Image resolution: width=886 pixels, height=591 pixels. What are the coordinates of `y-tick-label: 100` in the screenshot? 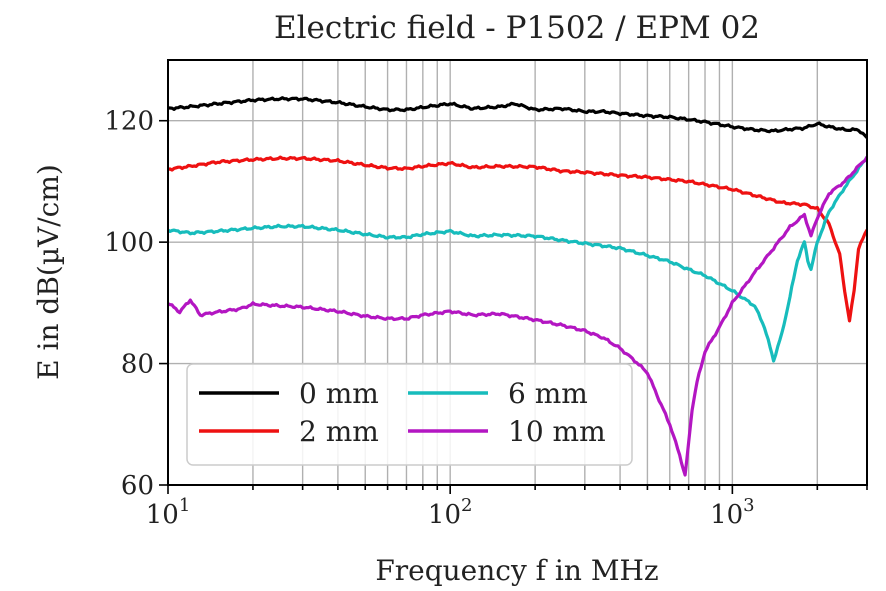 It's located at (129, 243).